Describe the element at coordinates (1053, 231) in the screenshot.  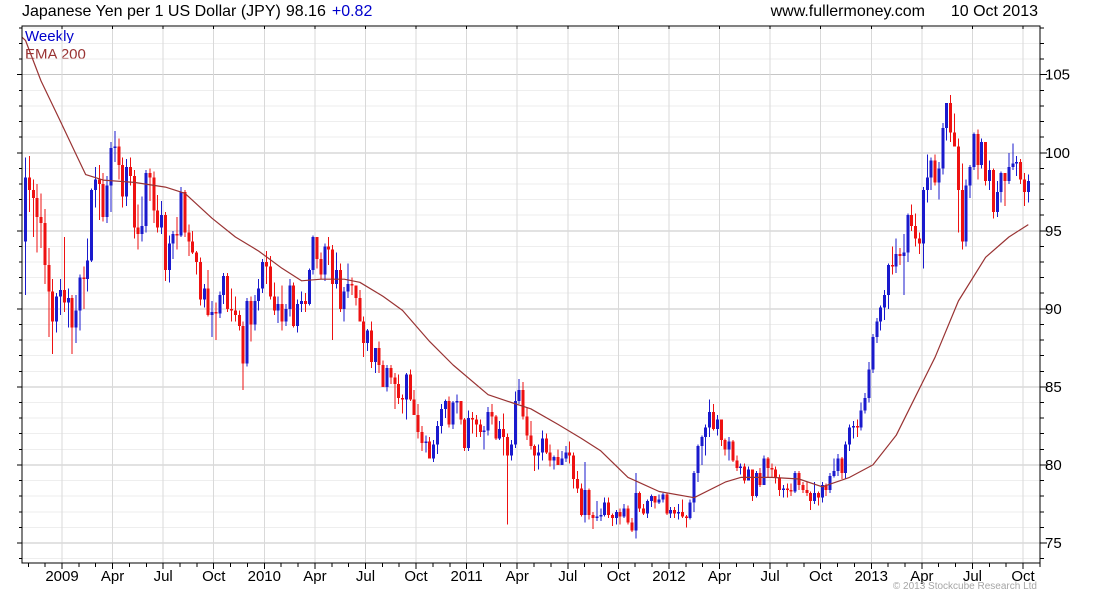
I see `y-tick-label: 95` at that location.